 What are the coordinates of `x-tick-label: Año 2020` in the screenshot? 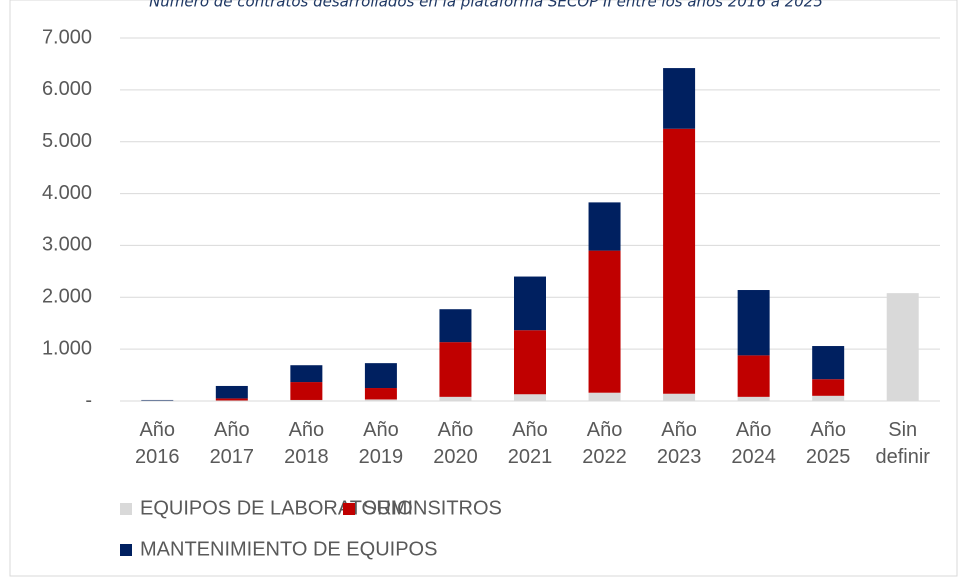 It's located at (455, 443).